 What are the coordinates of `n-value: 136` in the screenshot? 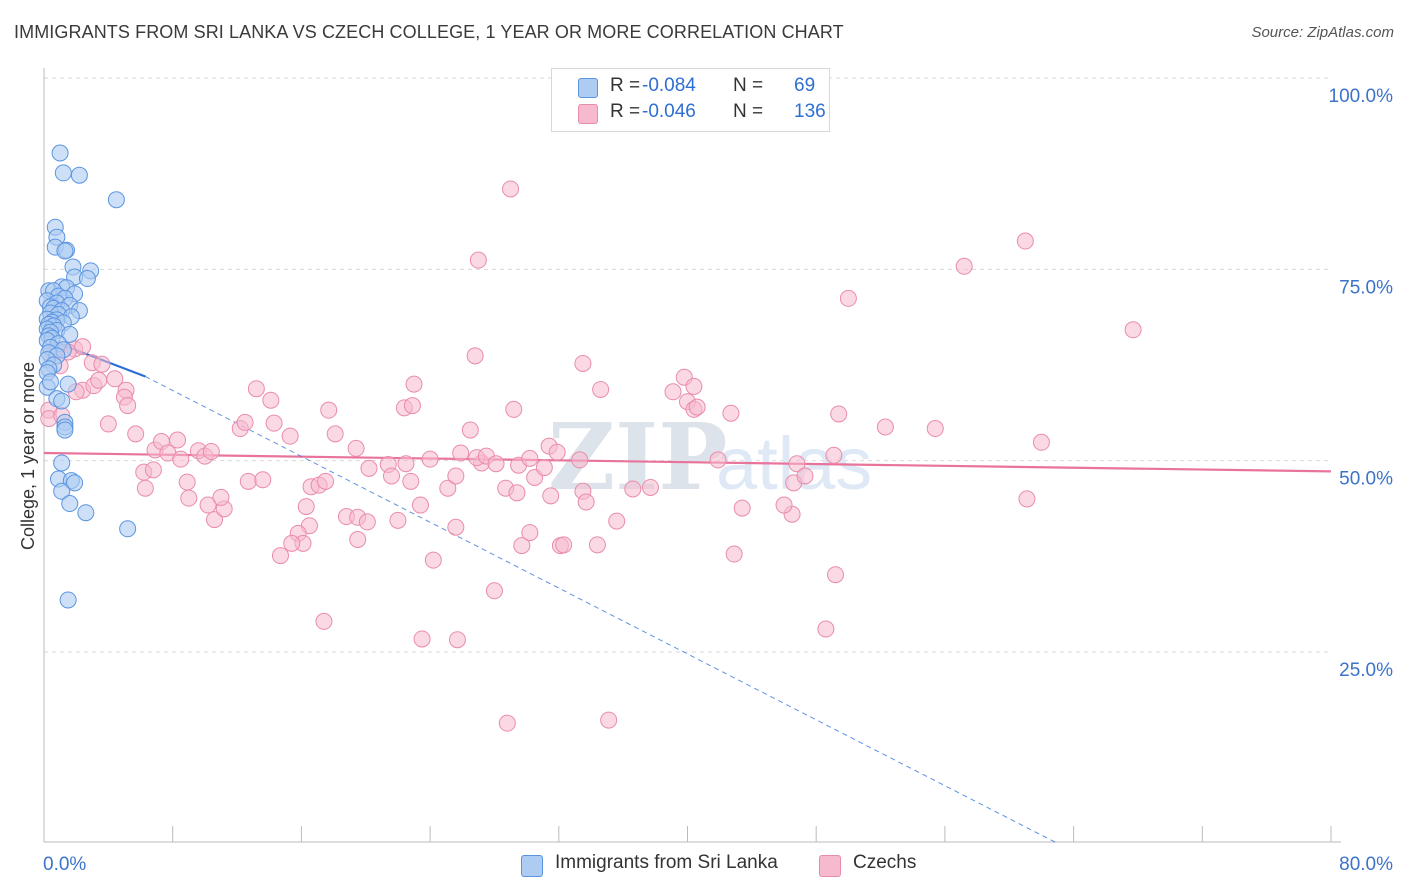 It's located at (810, 111).